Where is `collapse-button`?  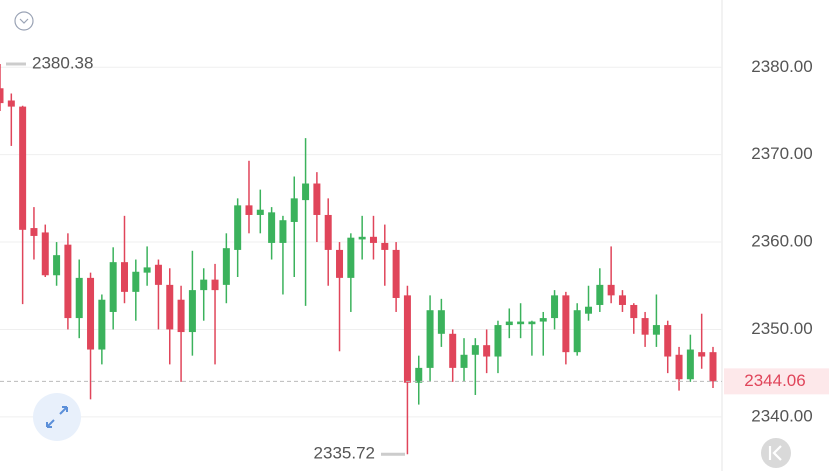
collapse-button is located at coordinates (24, 21).